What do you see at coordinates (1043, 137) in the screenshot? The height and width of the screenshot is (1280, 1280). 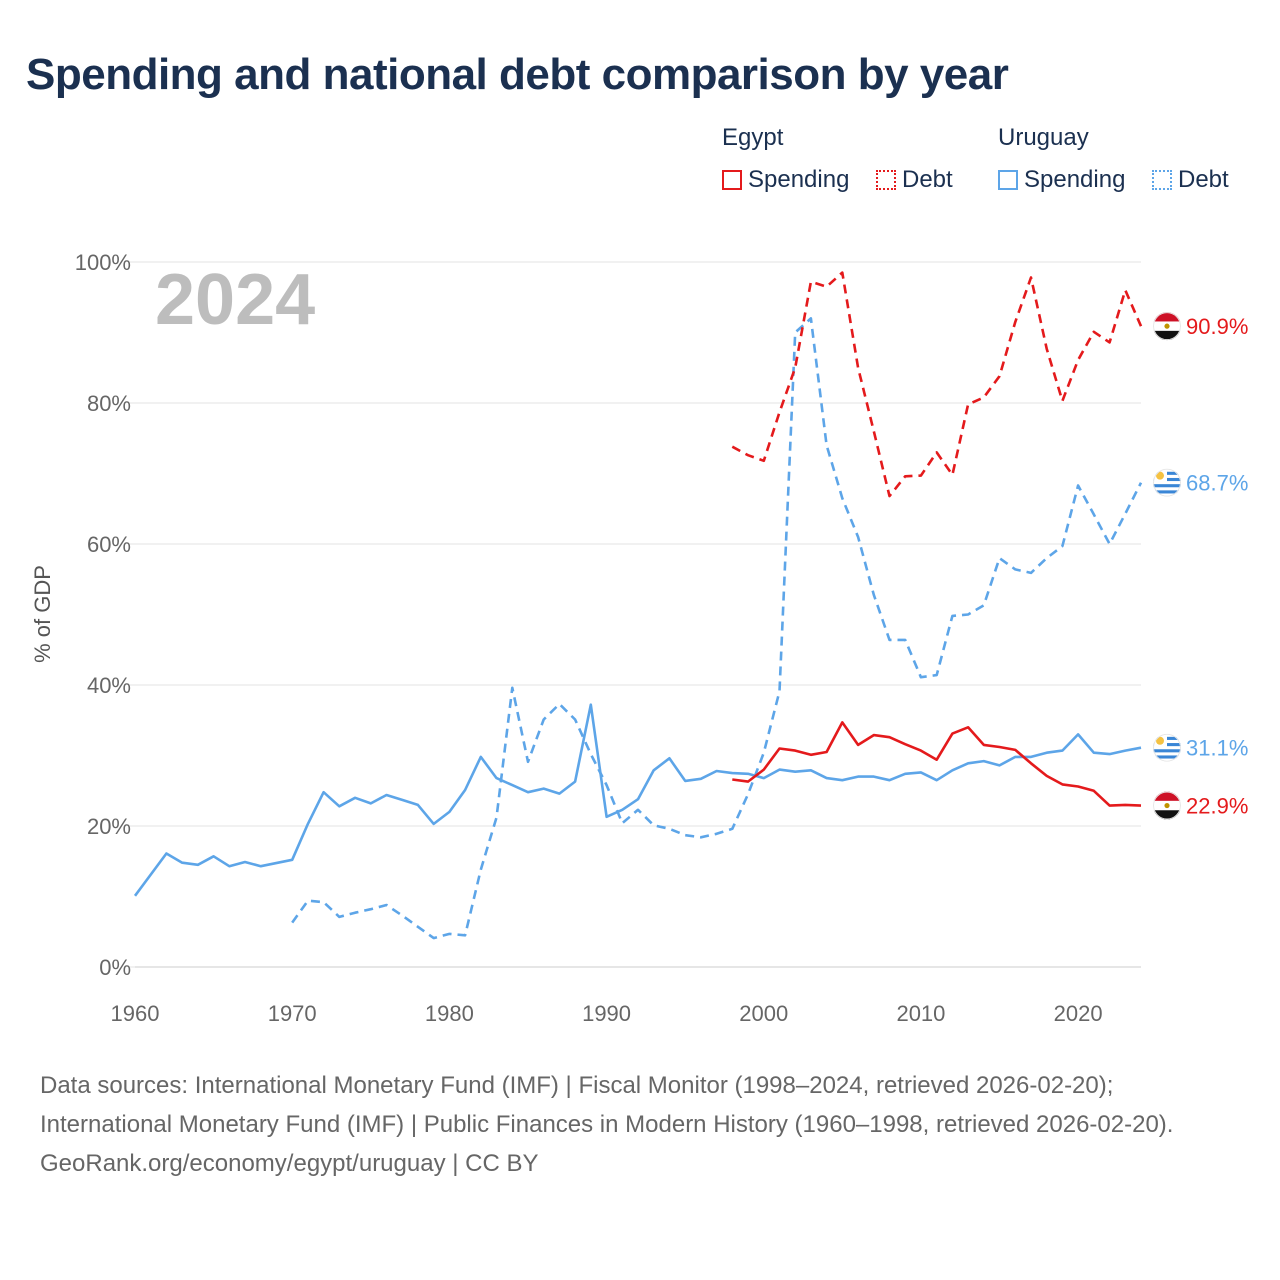 I see `legend-country-uruguay: Uruguay` at bounding box center [1043, 137].